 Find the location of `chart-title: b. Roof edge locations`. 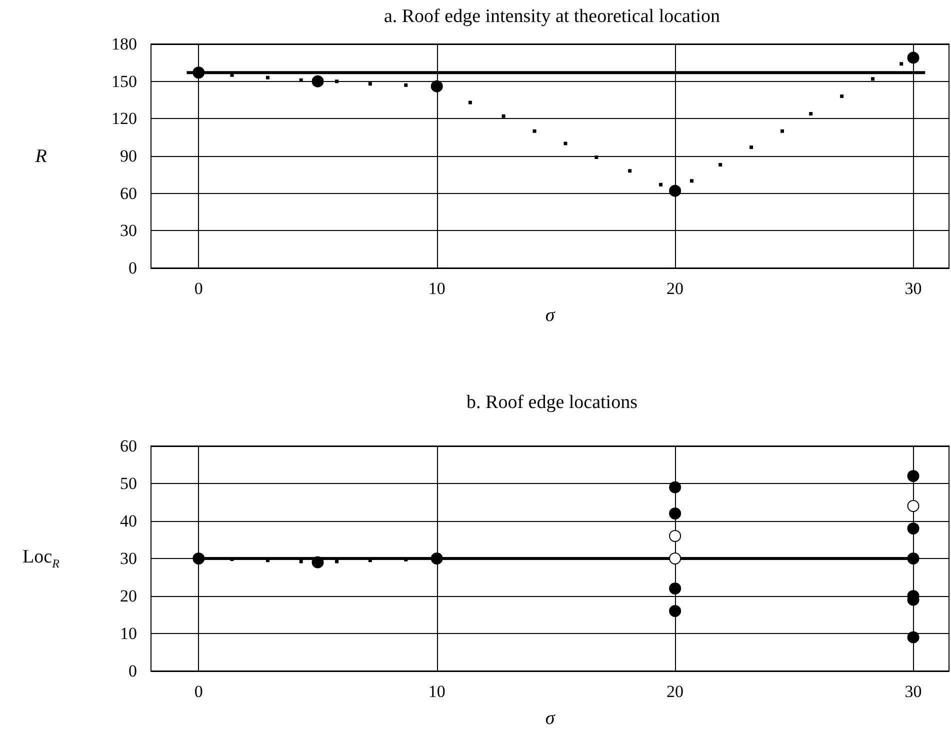

chart-title: b. Roof edge locations is located at coordinates (552, 402).